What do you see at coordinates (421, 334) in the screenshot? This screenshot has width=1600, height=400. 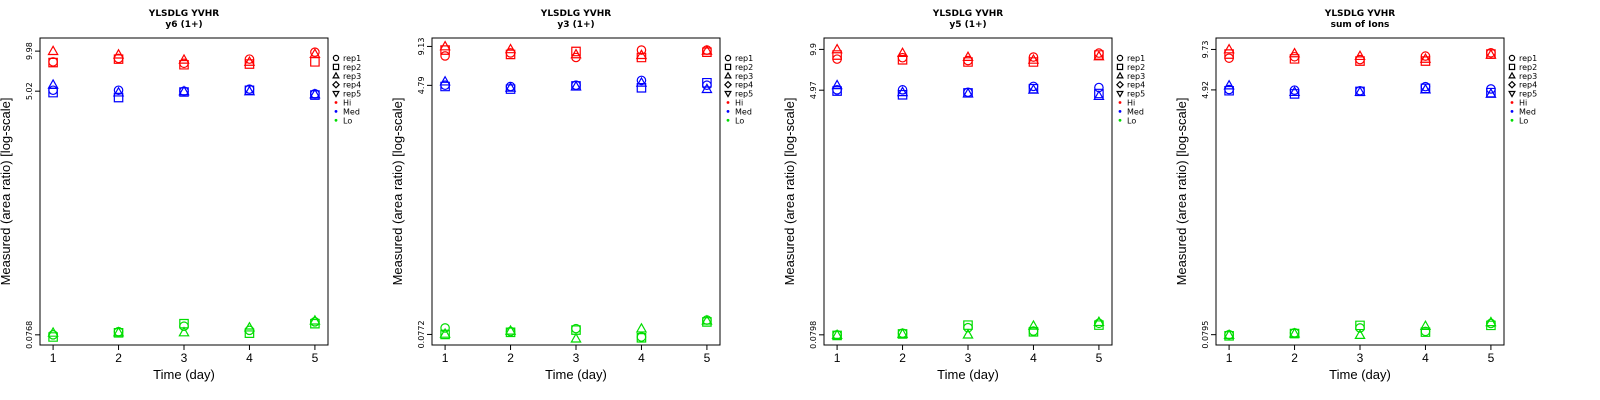 I see `y-tick-label: 0.0772` at bounding box center [421, 334].